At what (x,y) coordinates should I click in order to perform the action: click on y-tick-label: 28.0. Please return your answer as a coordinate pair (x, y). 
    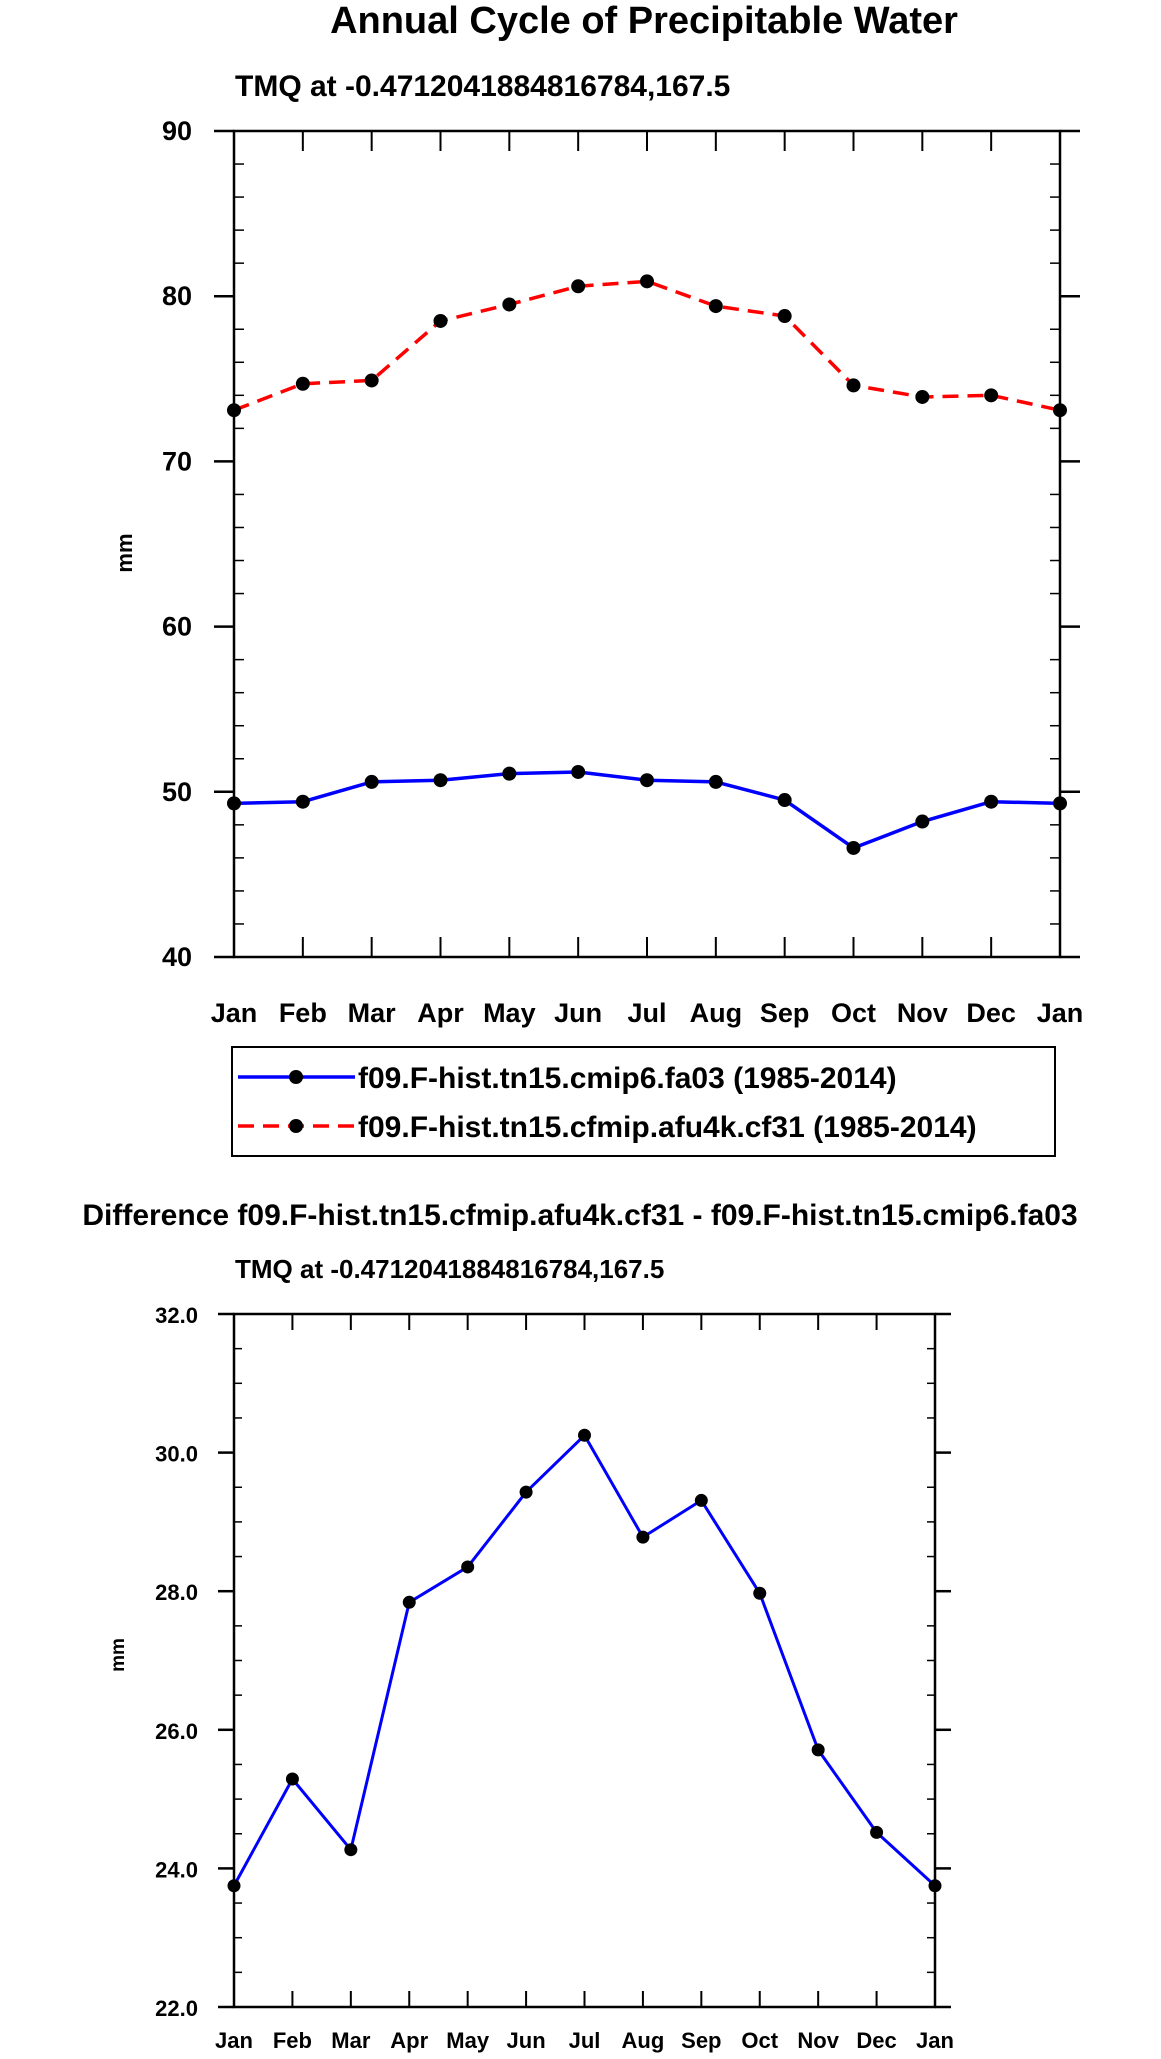
    Looking at the image, I should click on (176, 1592).